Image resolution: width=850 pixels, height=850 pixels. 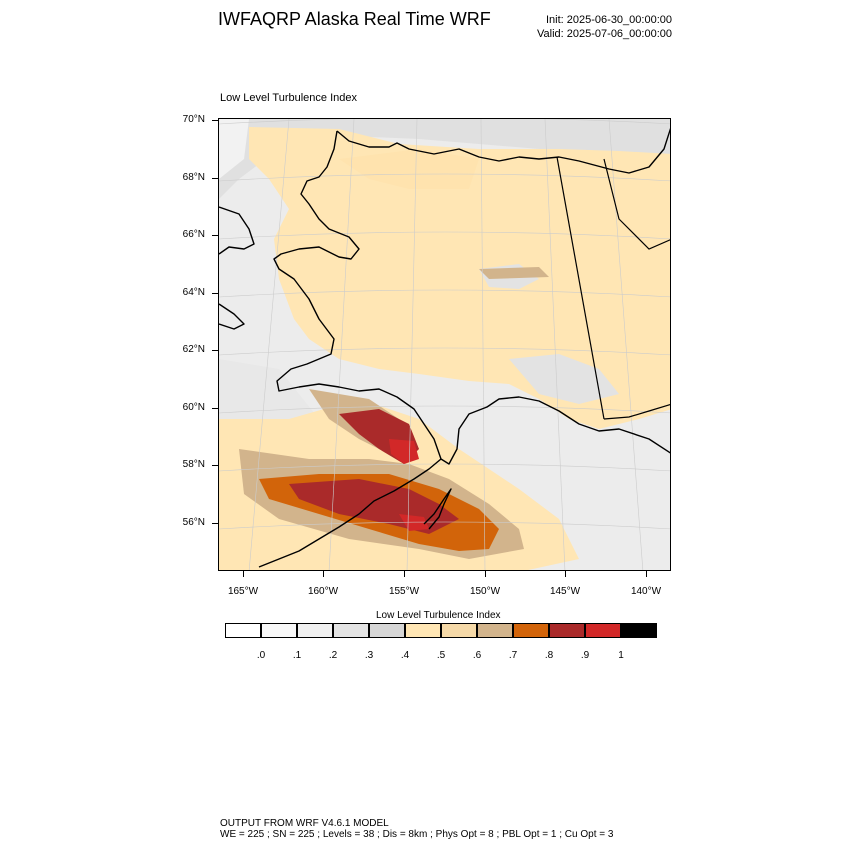 I want to click on longitude-label: 145°W, so click(x=565, y=591).